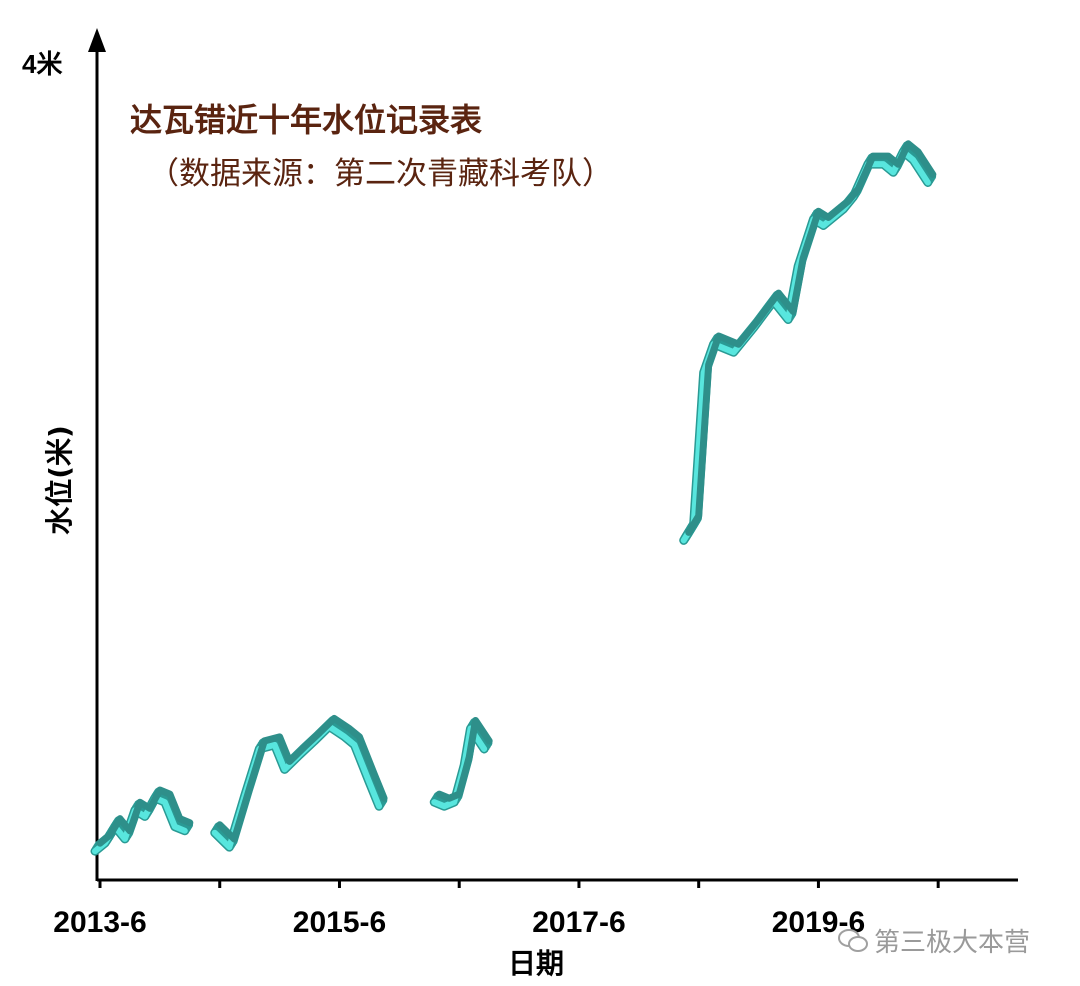 The image size is (1080, 986). I want to click on x-tick-label: 2015-6, so click(339, 922).